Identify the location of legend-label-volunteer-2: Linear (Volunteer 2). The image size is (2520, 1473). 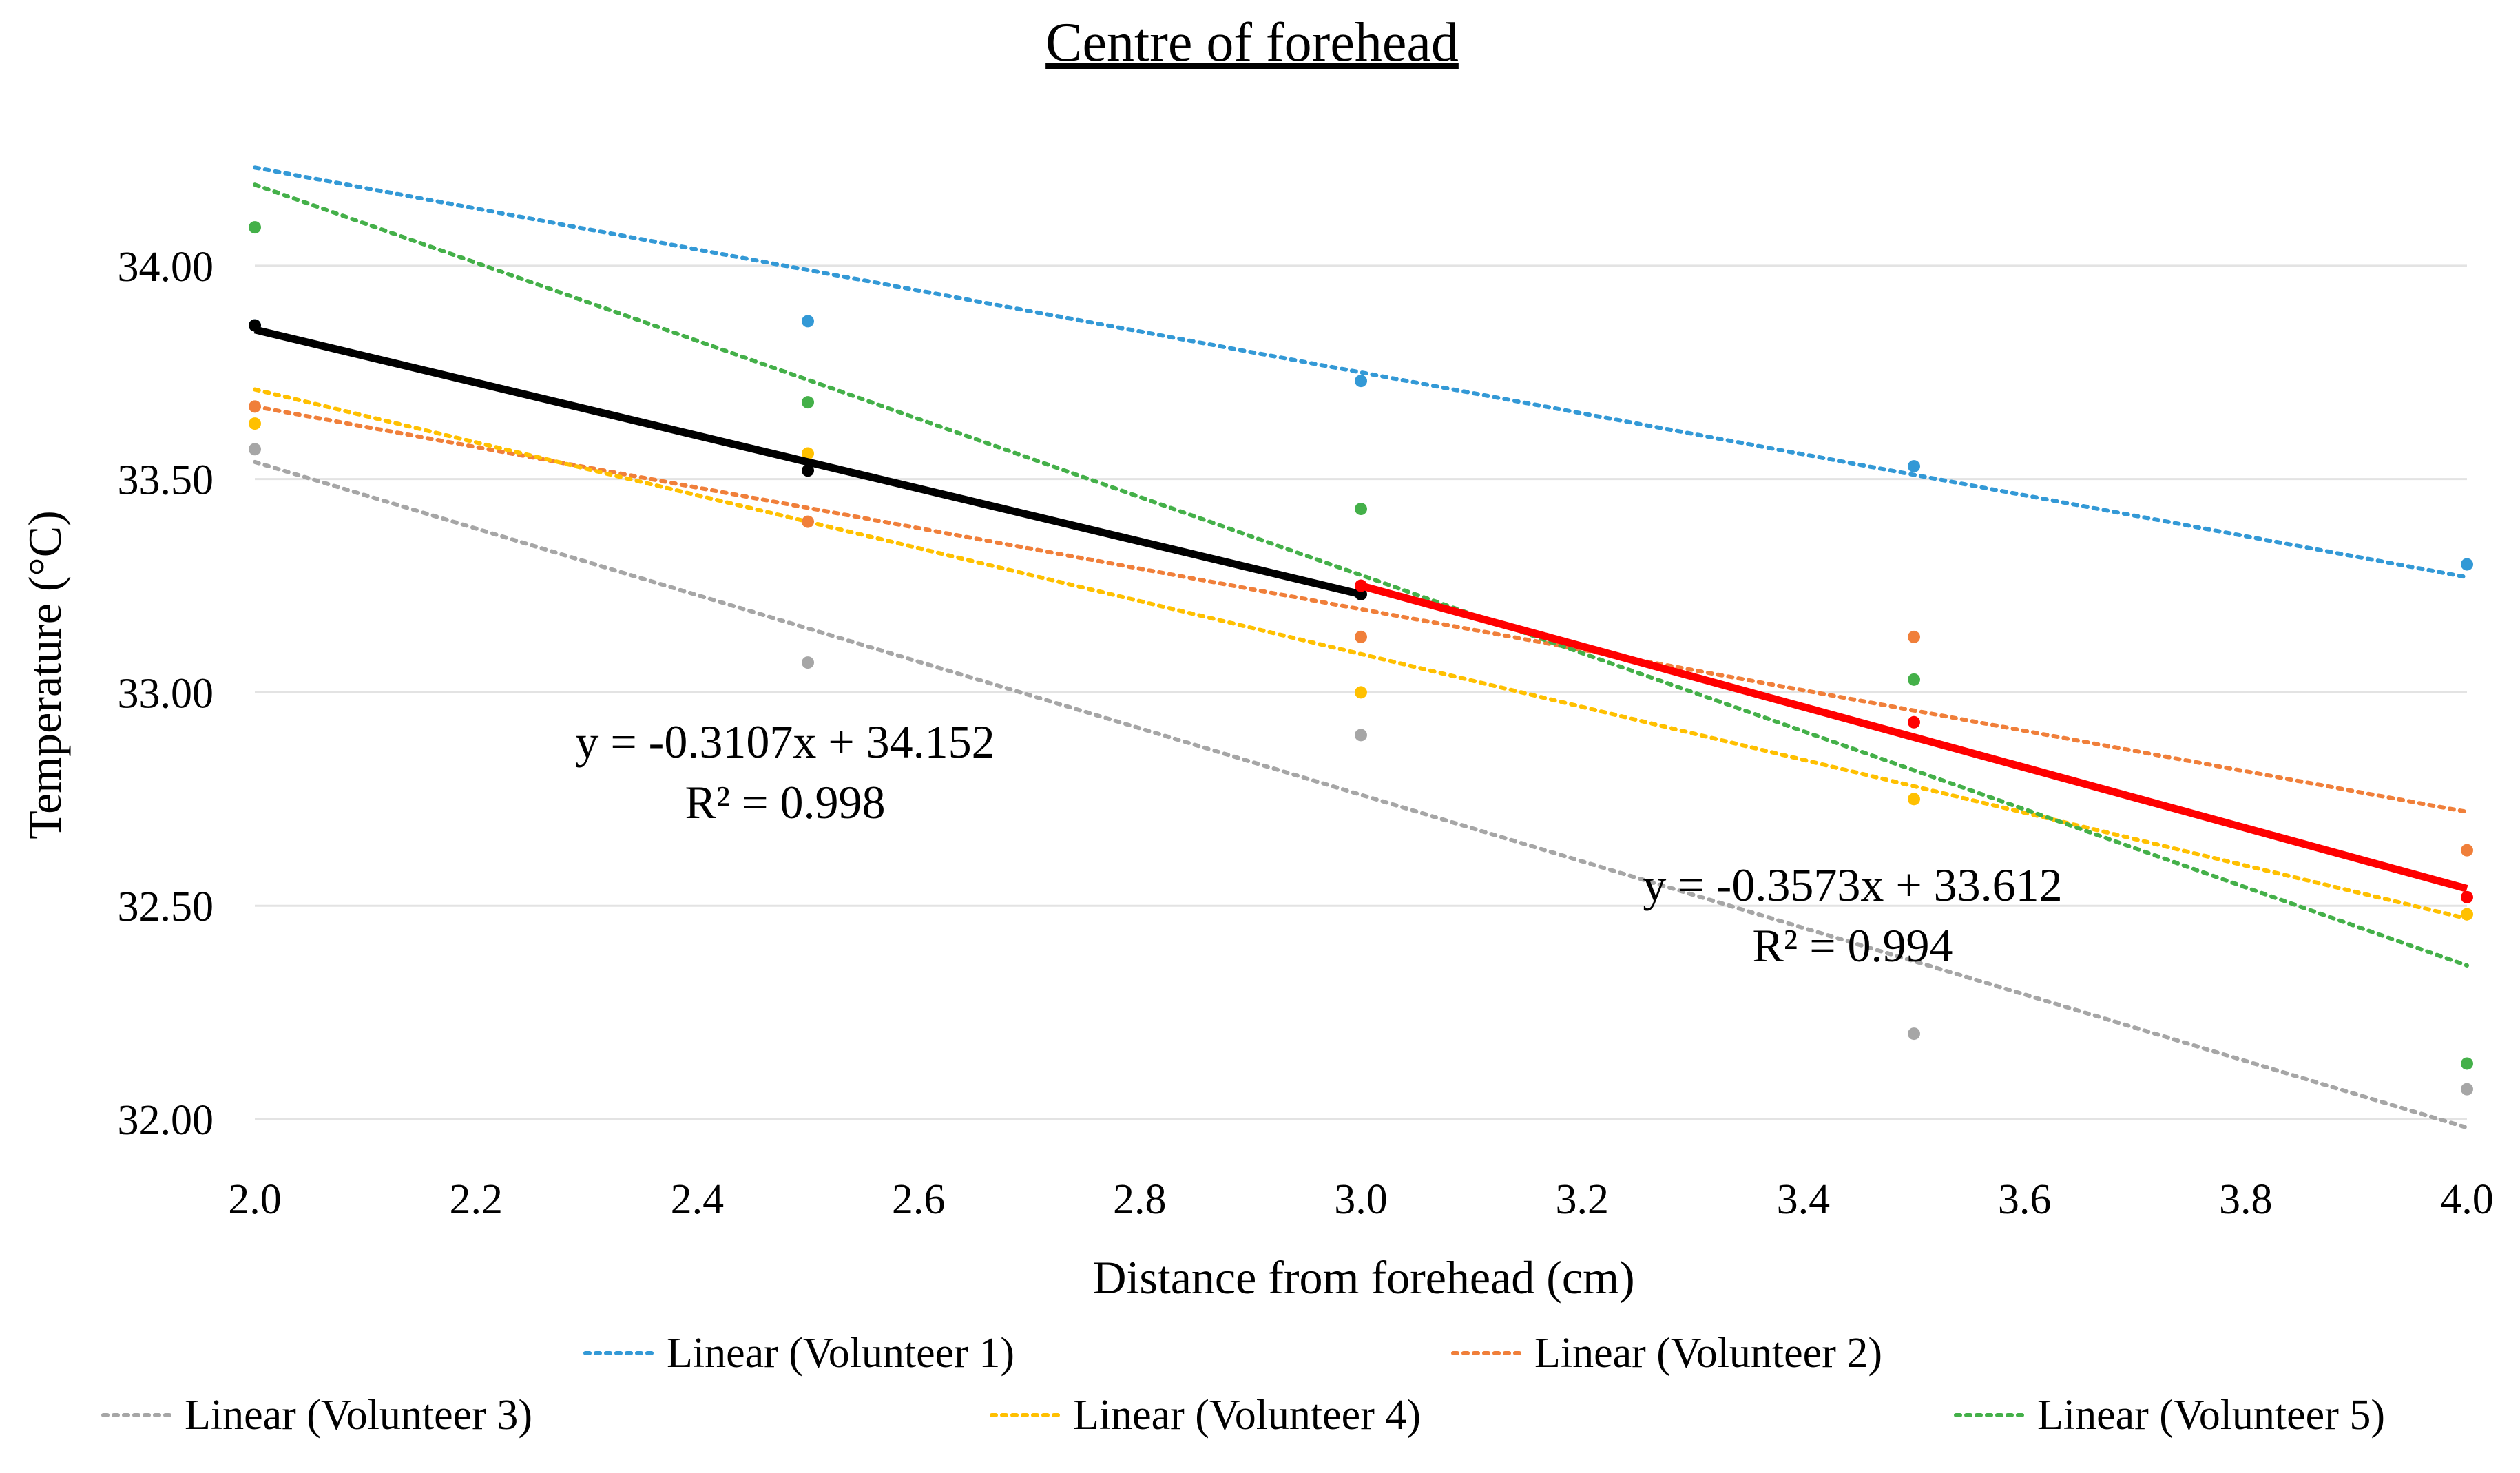
(1708, 1353).